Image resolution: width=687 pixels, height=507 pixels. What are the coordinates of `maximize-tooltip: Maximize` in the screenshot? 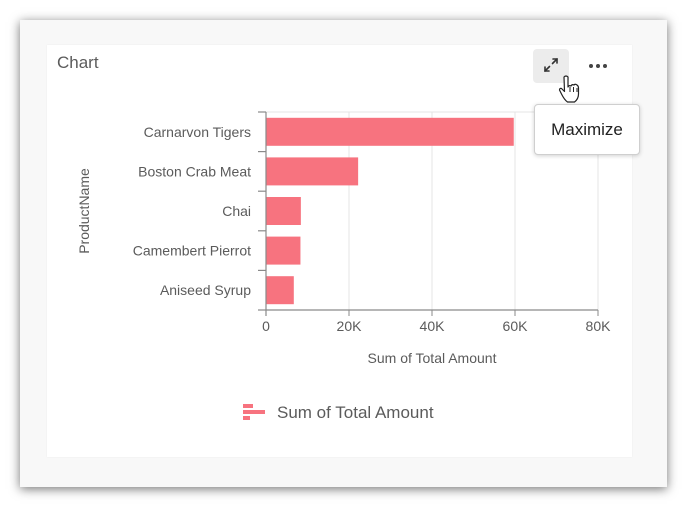 It's located at (587, 129).